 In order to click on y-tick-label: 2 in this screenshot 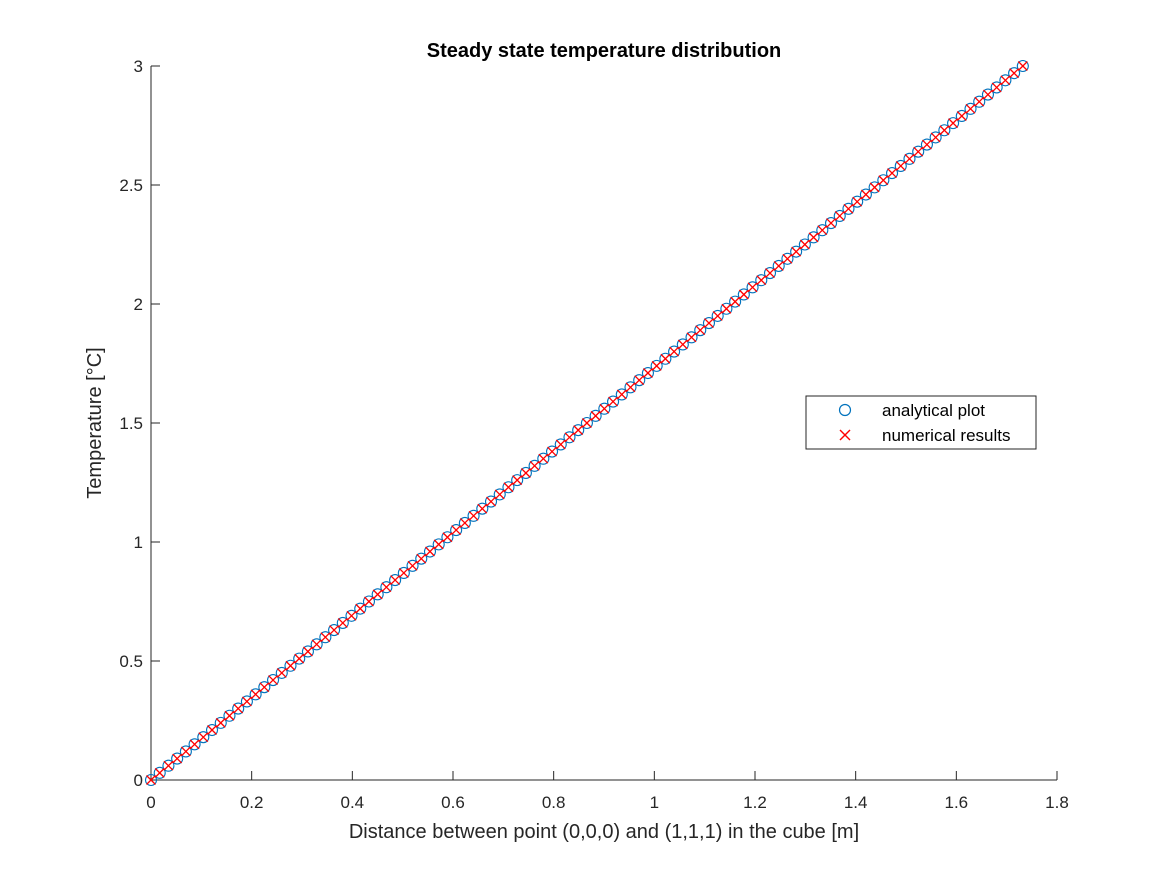, I will do `click(138, 304)`.